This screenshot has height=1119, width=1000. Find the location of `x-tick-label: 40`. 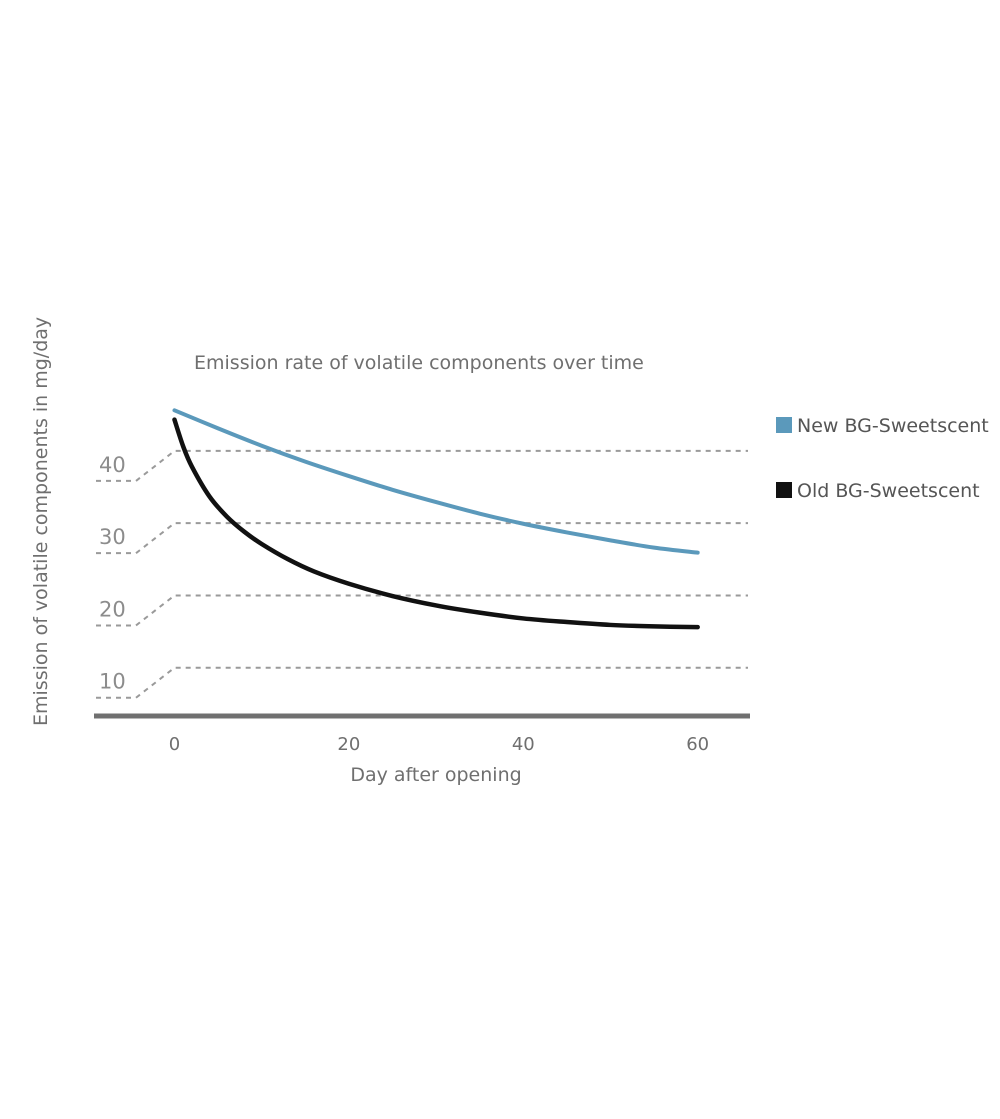

x-tick-label: 40 is located at coordinates (523, 744).